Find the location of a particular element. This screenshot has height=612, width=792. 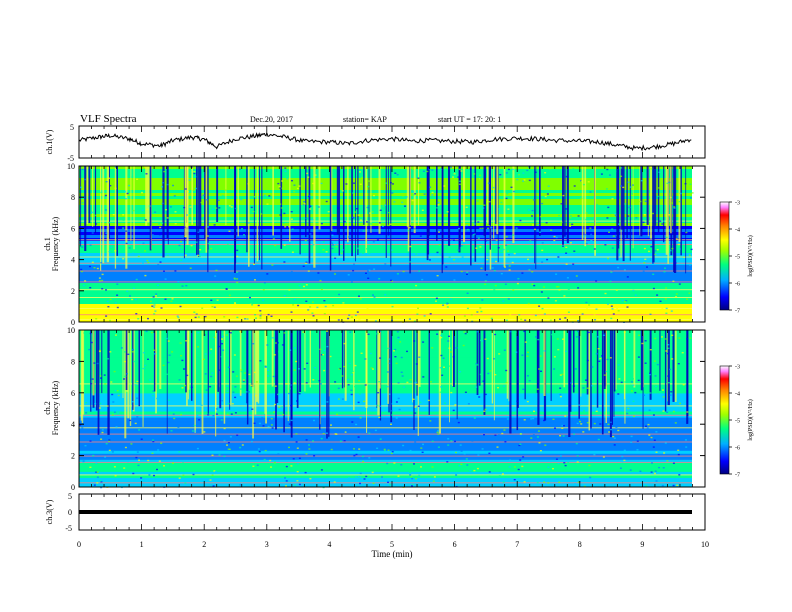

ch1-ytick-bottom: -5 is located at coordinates (70, 158).